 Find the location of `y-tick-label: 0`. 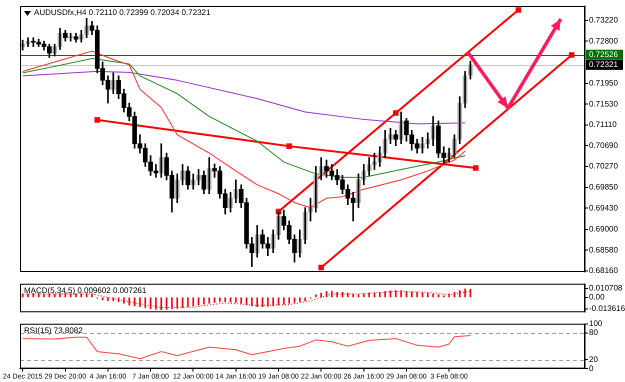

y-tick-label: 0 is located at coordinates (591, 368).